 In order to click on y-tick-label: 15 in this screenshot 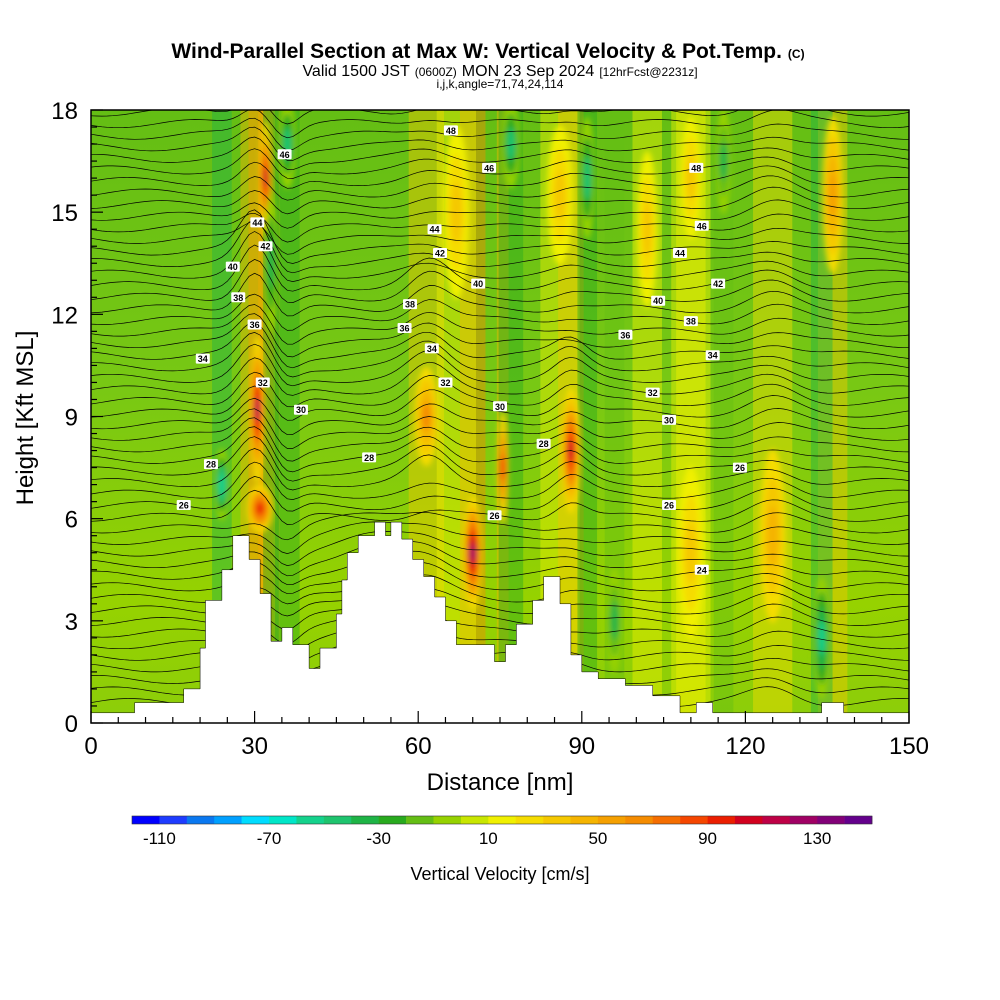, I will do `click(64, 213)`.